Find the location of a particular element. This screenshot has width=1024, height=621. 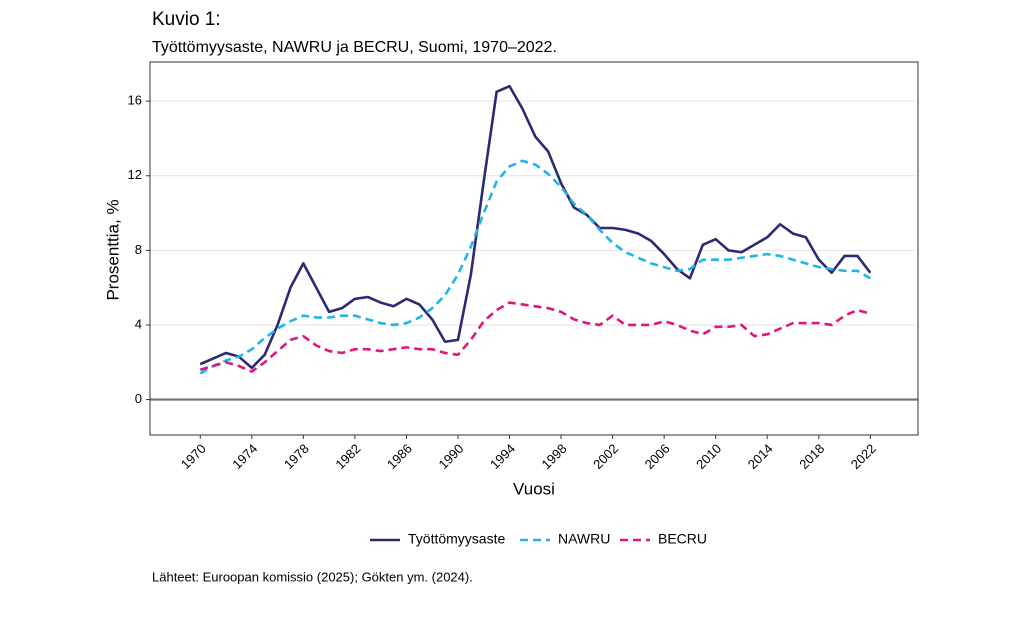

x-tick-label: 1998 is located at coordinates (554, 456).